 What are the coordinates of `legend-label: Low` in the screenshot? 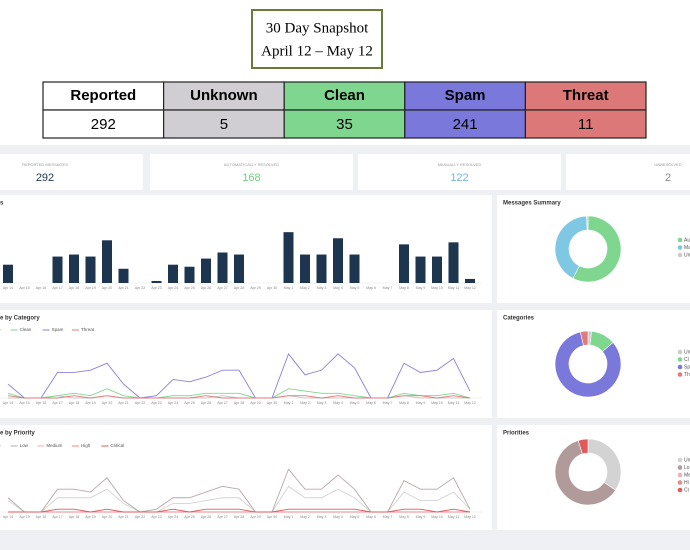 It's located at (24, 445).